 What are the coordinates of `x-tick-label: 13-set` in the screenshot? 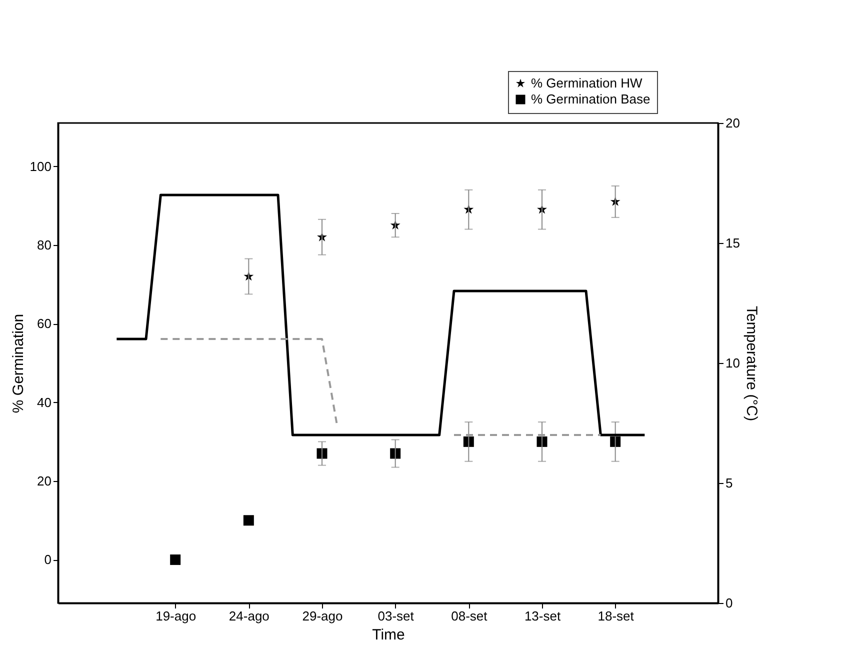 It's located at (542, 616).